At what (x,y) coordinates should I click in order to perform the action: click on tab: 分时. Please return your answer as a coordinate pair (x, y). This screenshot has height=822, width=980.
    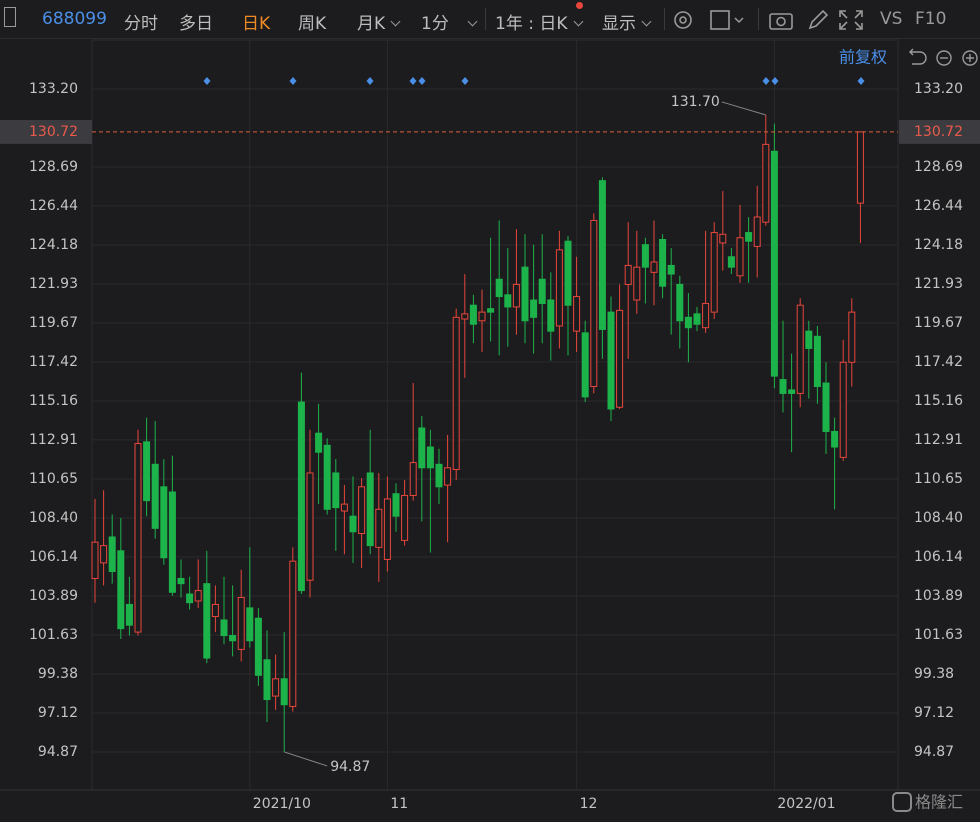
    Looking at the image, I should click on (141, 24).